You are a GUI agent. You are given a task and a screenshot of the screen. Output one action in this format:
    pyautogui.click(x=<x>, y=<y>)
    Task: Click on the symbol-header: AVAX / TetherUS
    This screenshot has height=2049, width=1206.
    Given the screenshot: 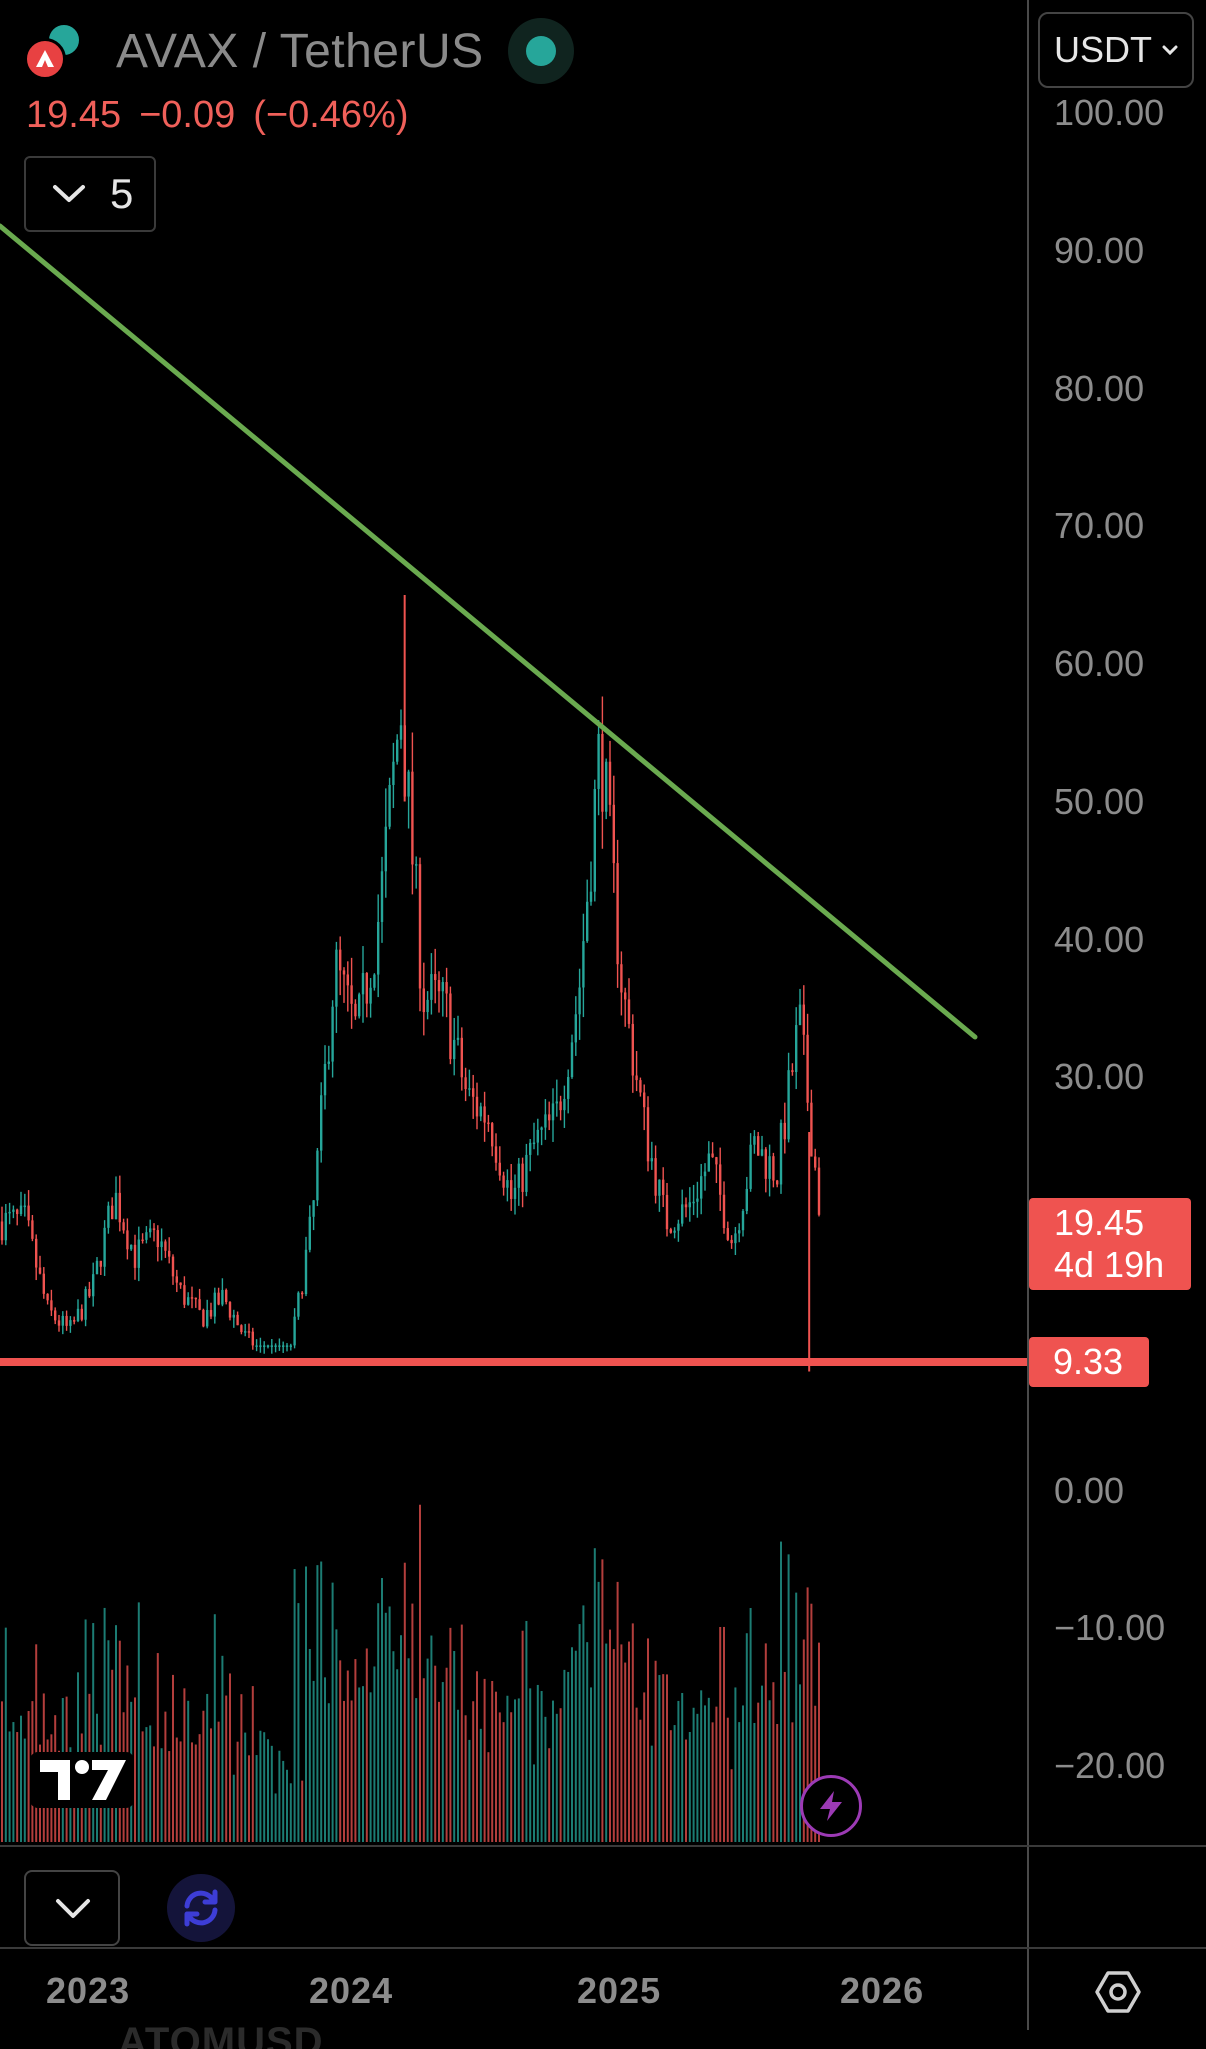 What is the action you would take?
    pyautogui.click(x=299, y=51)
    